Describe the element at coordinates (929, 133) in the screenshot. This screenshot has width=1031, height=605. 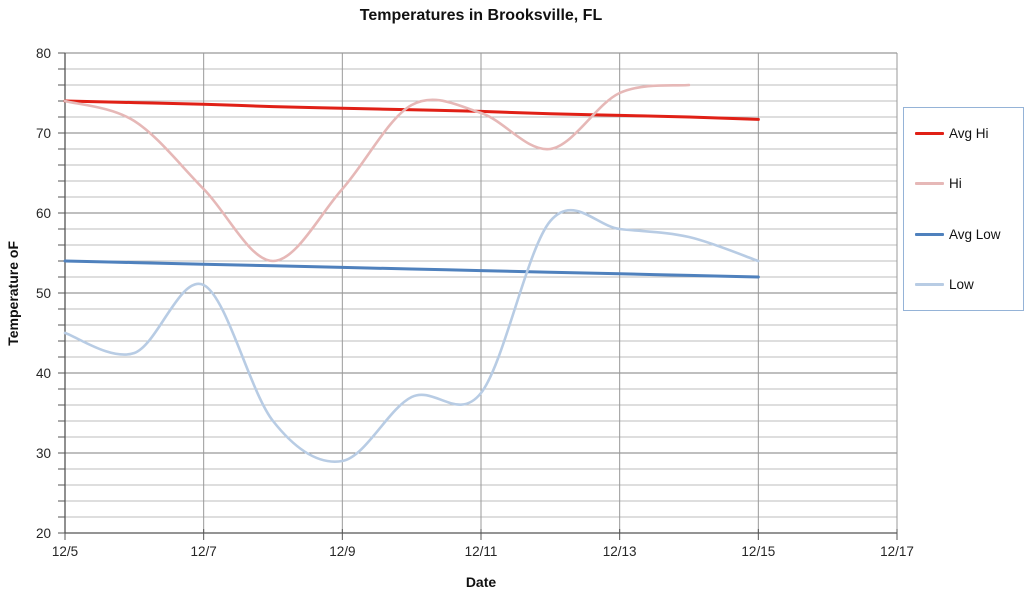
I see `avg-hi-line-swatch` at that location.